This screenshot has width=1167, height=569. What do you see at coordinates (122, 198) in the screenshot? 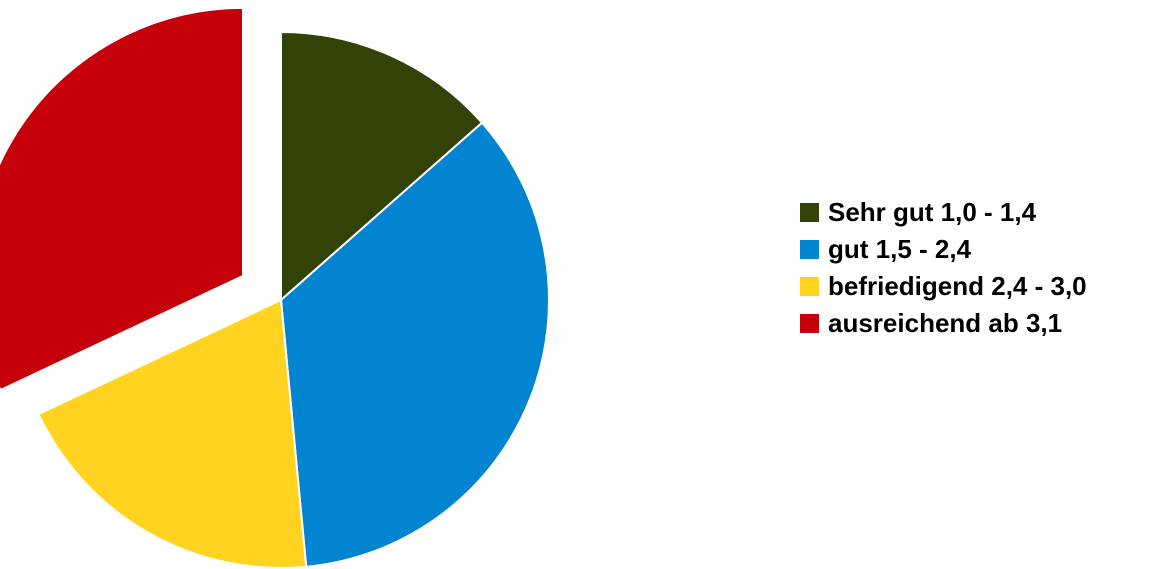
I see `pie-slice-ausreichend` at bounding box center [122, 198].